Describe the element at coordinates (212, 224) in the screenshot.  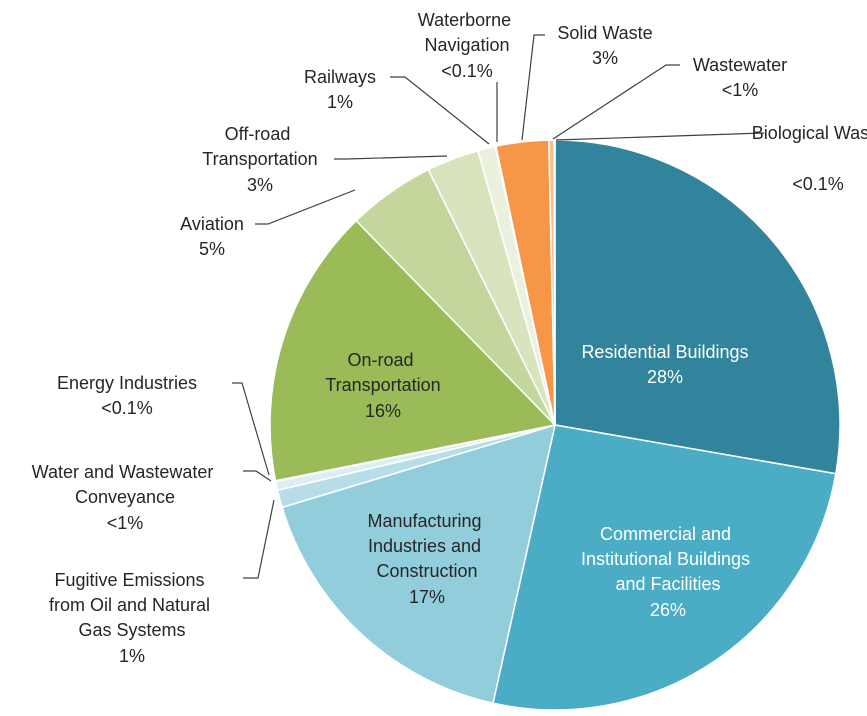
I see `slice-label: Aviation` at that location.